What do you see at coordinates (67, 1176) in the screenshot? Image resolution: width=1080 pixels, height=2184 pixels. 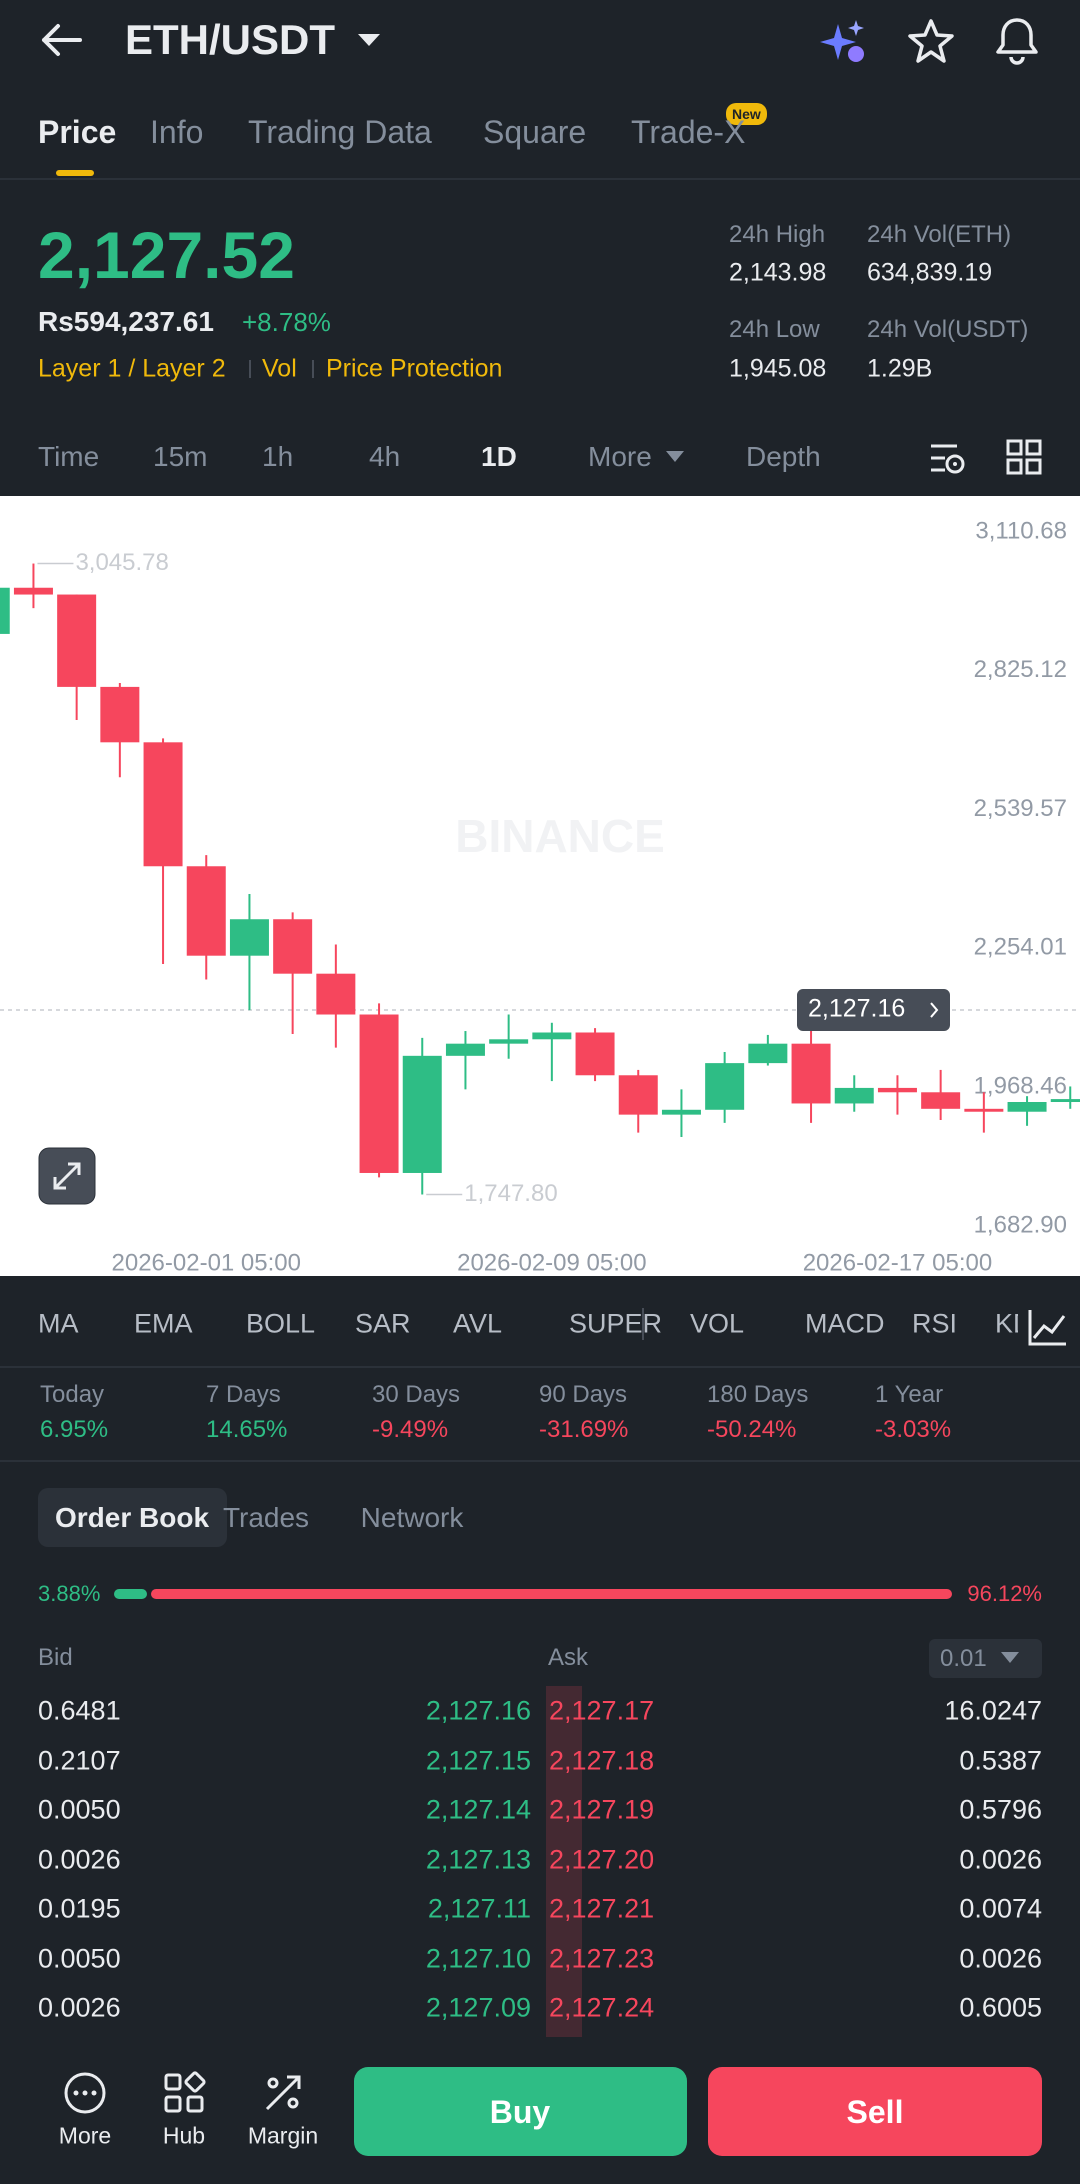 I see `fullscreen-button` at bounding box center [67, 1176].